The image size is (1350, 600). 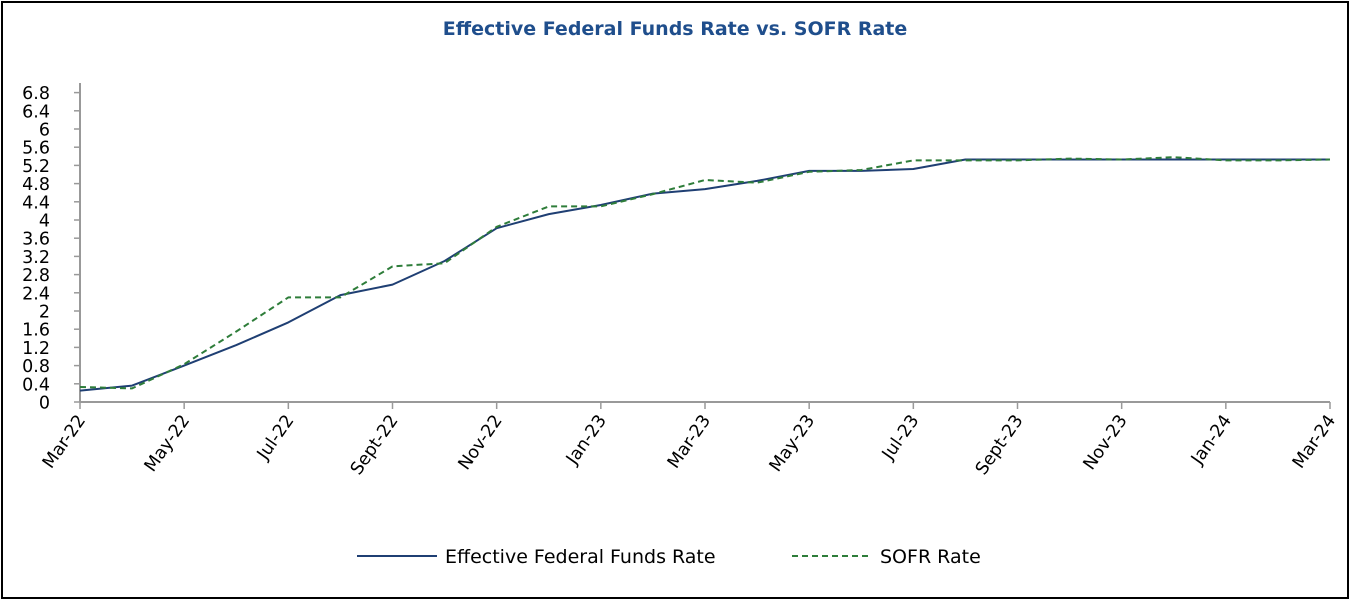 What do you see at coordinates (586, 440) in the screenshot?
I see `x-tick-label: Jan-23` at bounding box center [586, 440].